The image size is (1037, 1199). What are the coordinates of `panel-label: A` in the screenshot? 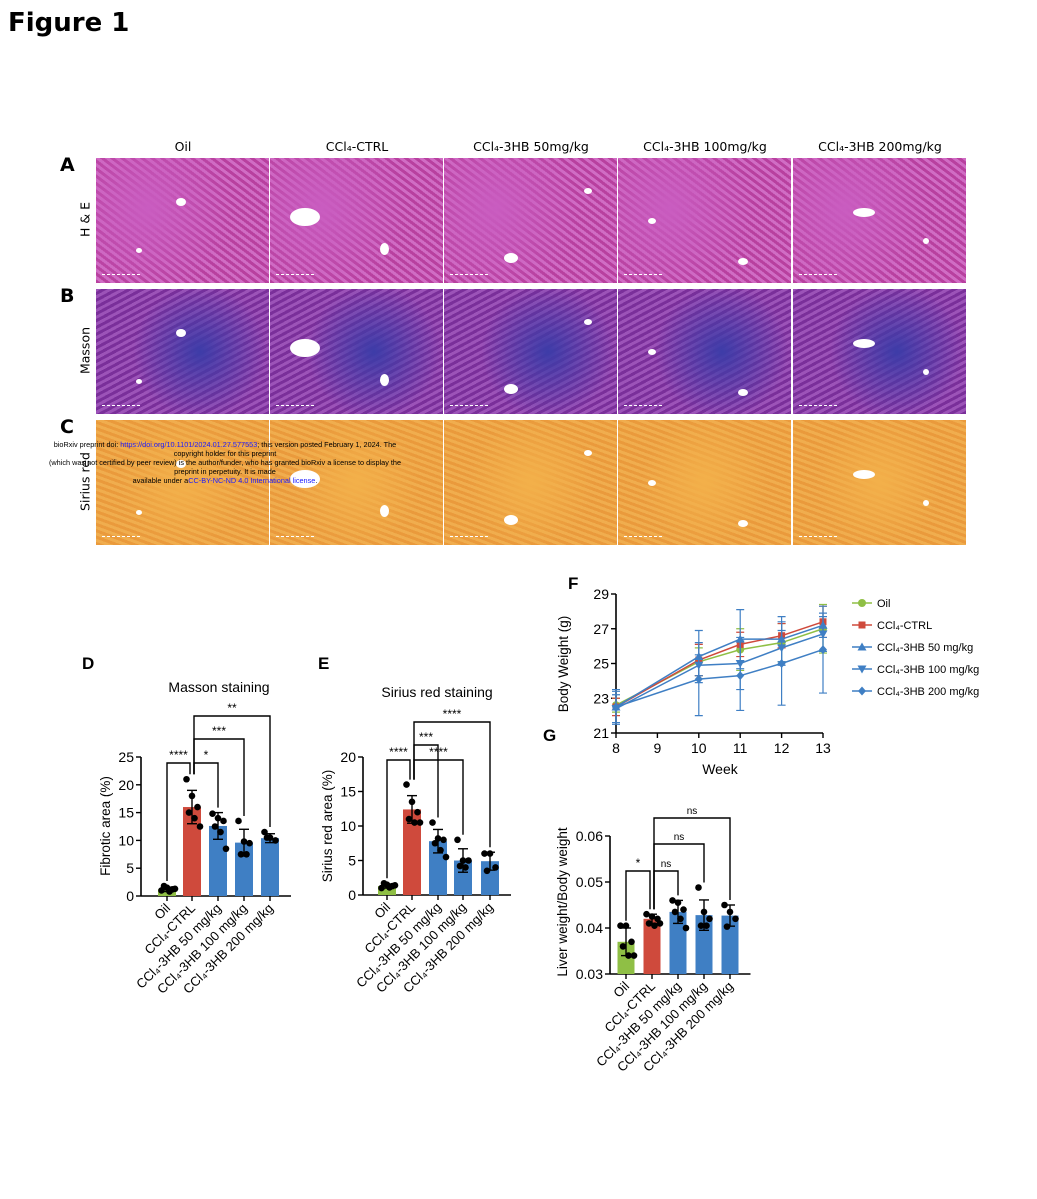 It's located at (67, 165).